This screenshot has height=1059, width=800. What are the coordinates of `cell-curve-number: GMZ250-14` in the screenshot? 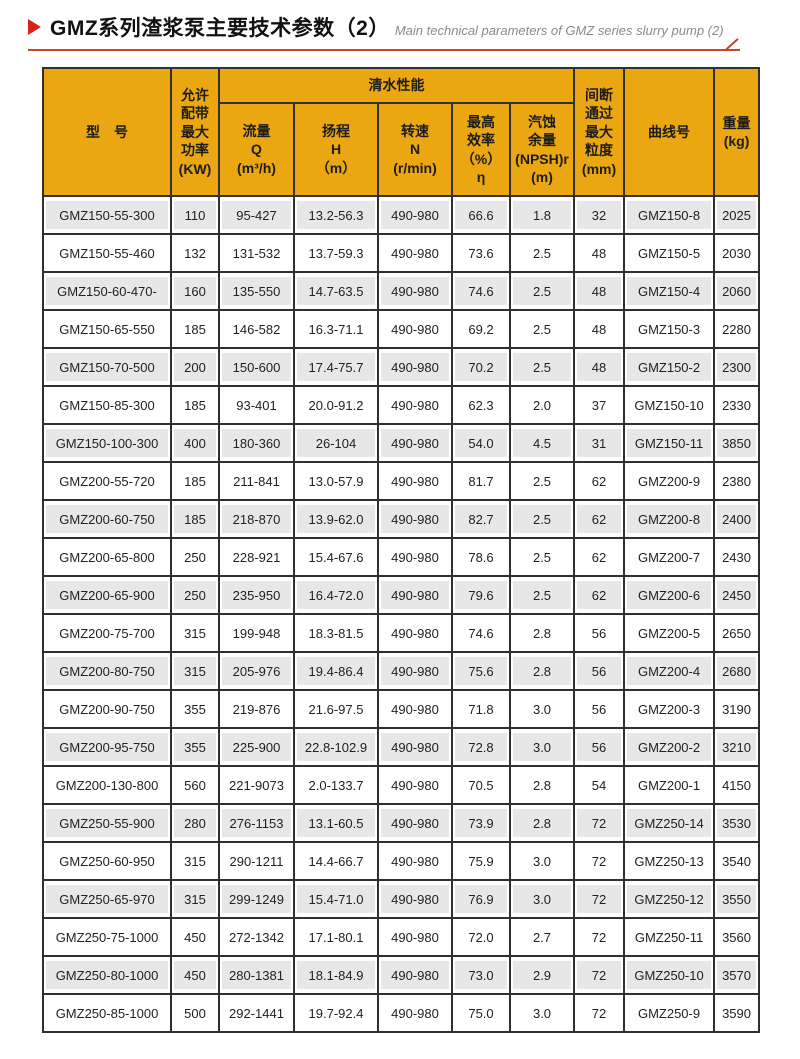 It's located at (669, 823).